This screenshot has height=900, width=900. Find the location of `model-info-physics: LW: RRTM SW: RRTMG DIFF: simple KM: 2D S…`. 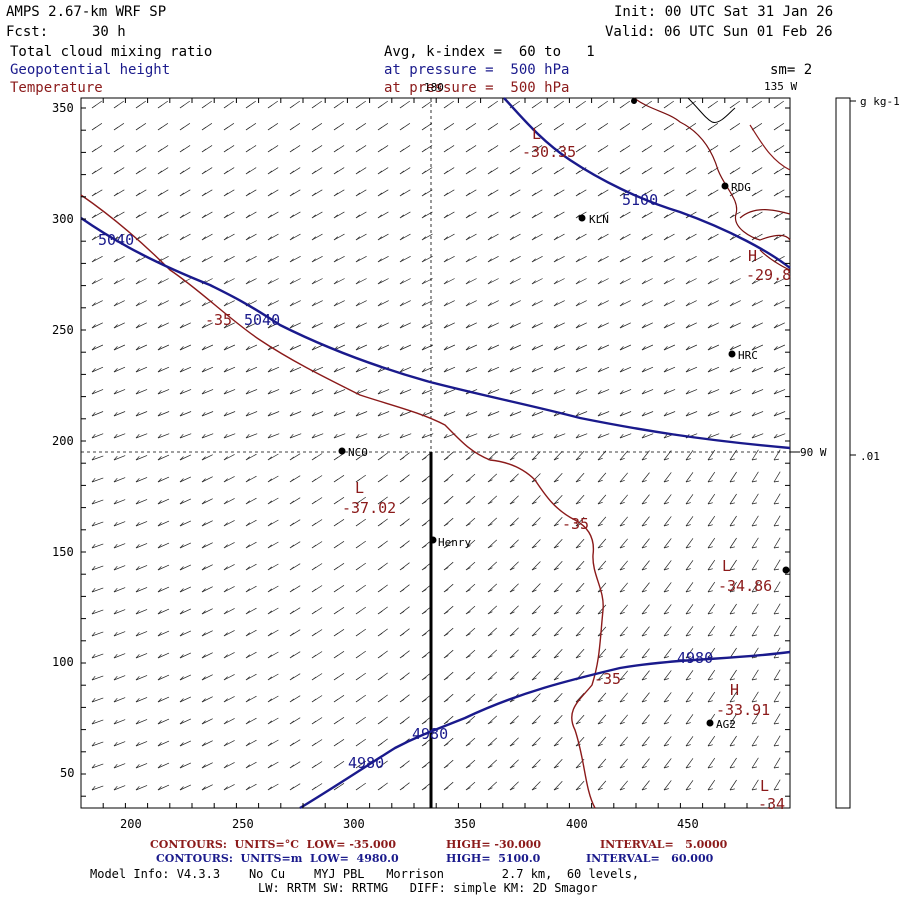

model-info-physics: LW: RRTM SW: RRTMG DIFF: simple KM: 2D S… is located at coordinates (428, 888).